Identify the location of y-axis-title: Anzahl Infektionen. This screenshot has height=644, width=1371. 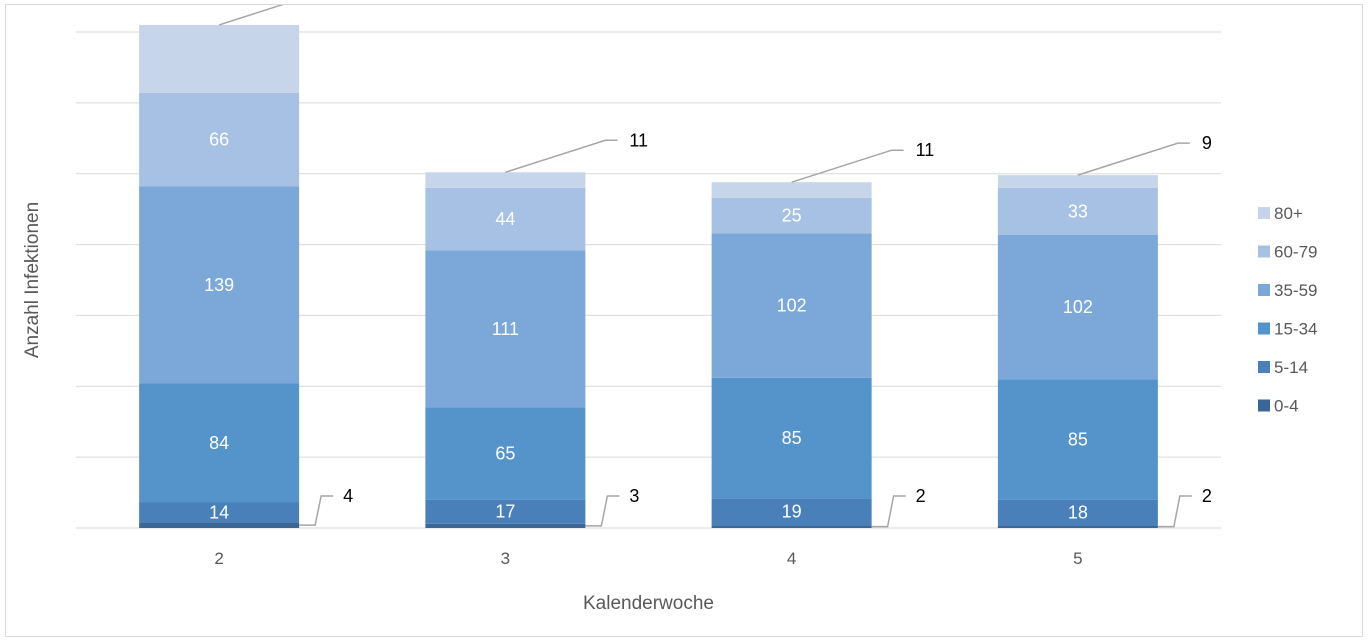
(32, 280).